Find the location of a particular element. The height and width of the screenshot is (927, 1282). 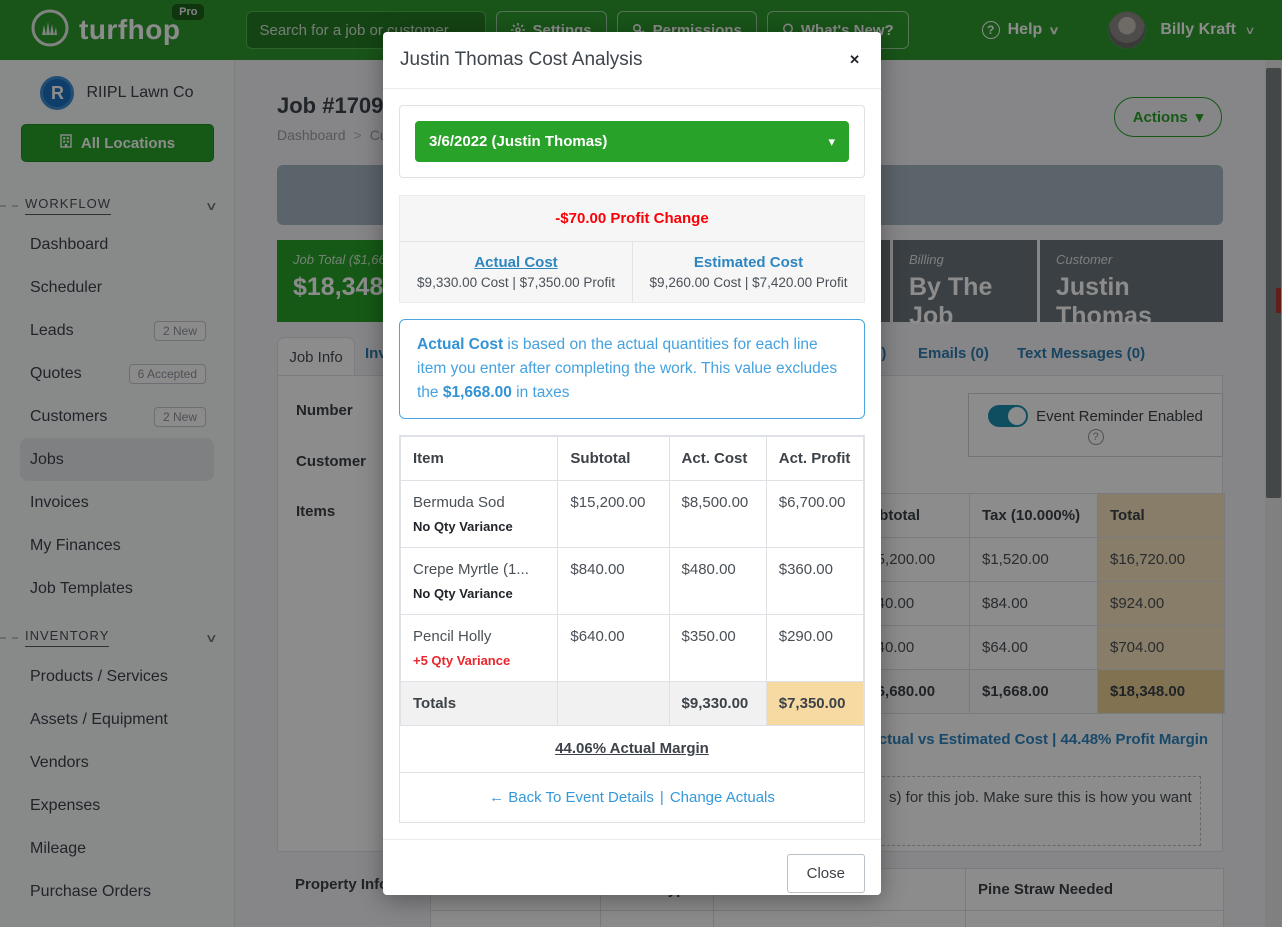

customer-label: Customer is located at coordinates (1084, 259).